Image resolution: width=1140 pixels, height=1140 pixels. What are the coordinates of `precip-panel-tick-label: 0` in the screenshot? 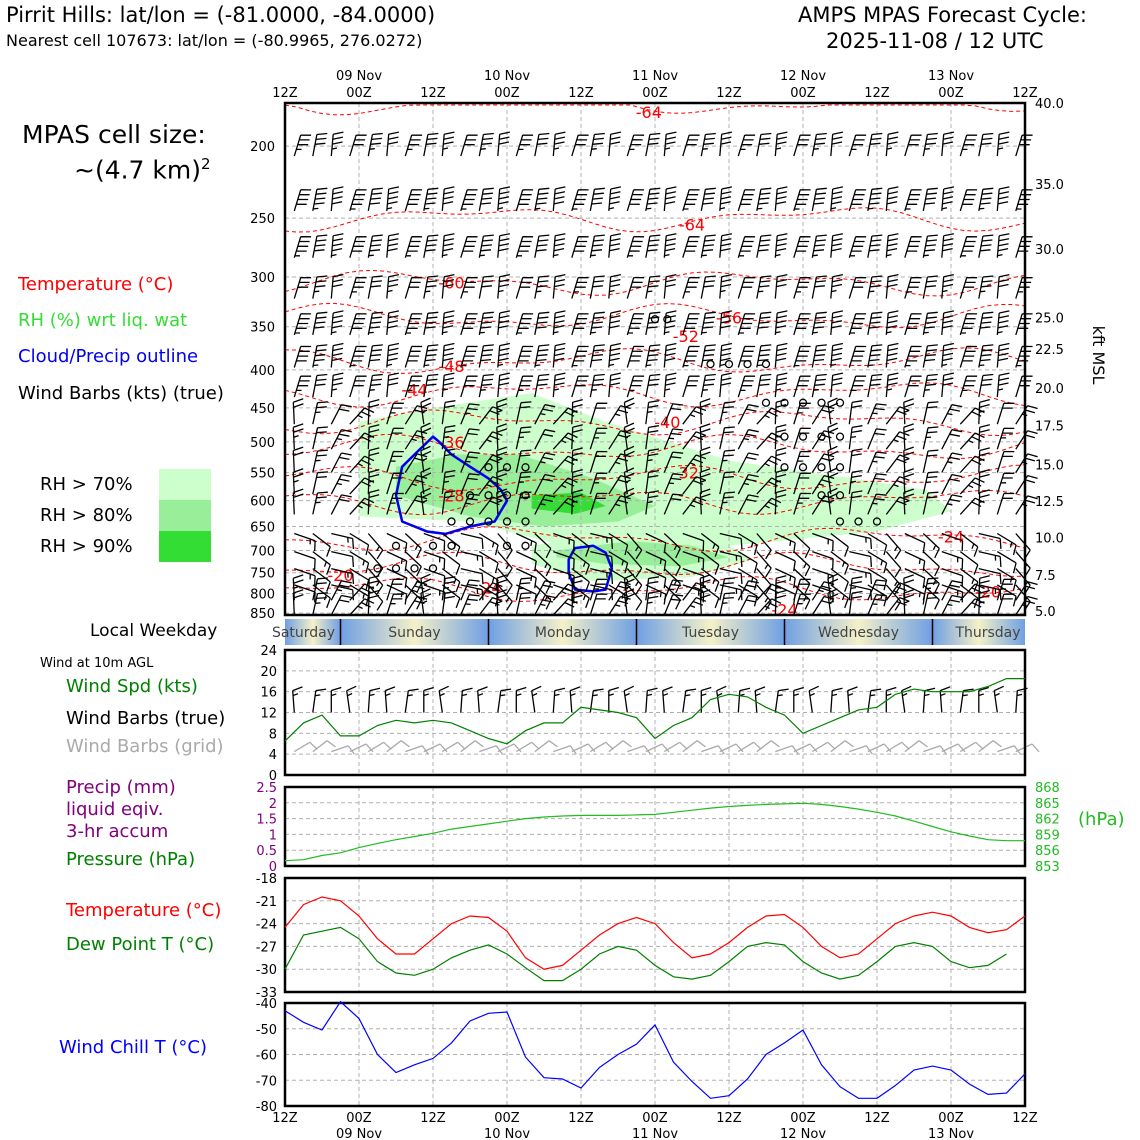 It's located at (273, 867).